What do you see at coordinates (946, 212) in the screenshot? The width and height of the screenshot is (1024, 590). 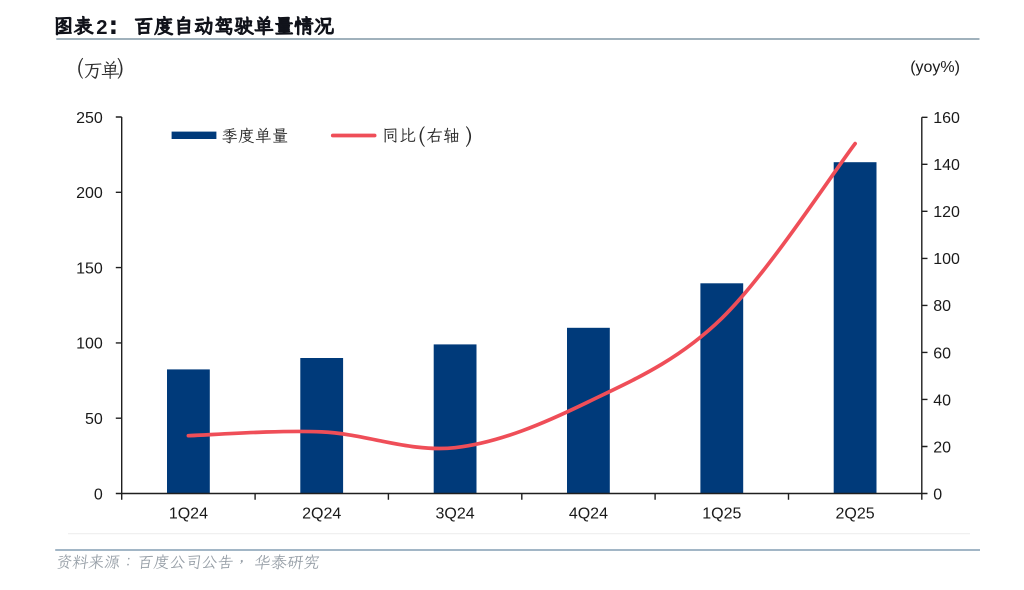 I see `svg-text: 120` at bounding box center [946, 212].